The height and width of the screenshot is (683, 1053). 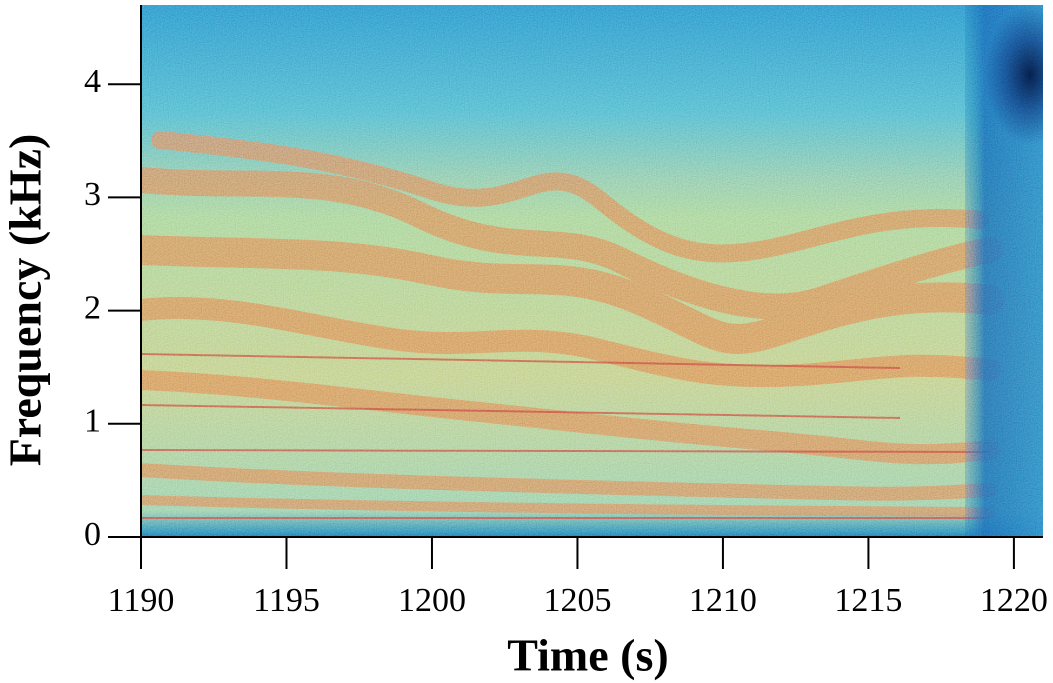 What do you see at coordinates (25, 300) in the screenshot?
I see `y-axis-title: Frequency (kHz)` at bounding box center [25, 300].